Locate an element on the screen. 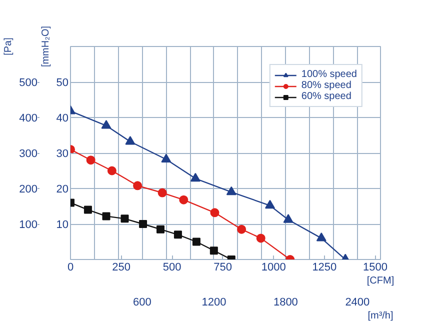 The width and height of the screenshot is (422, 324). legend-label: 80% speed is located at coordinates (326, 85).